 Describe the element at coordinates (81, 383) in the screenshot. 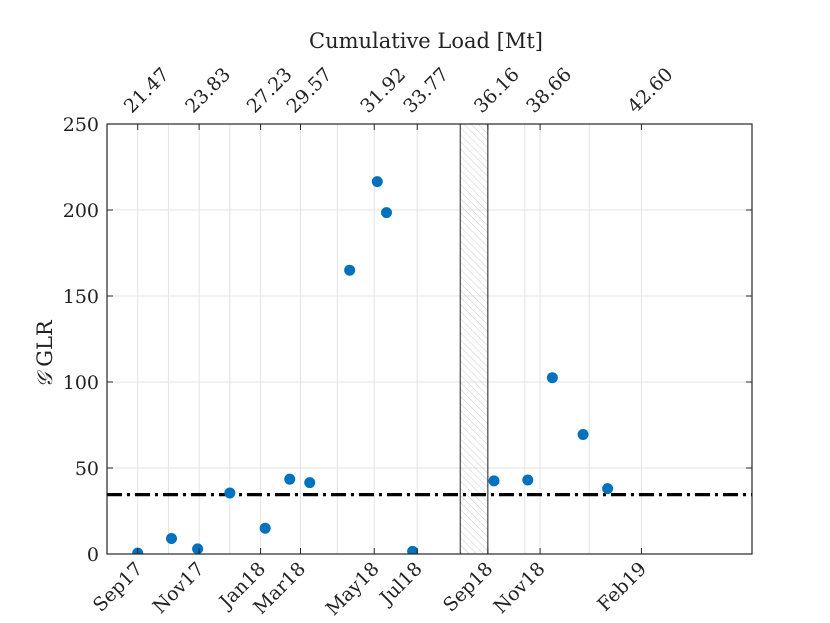

I see `y-tick-label: 100` at that location.